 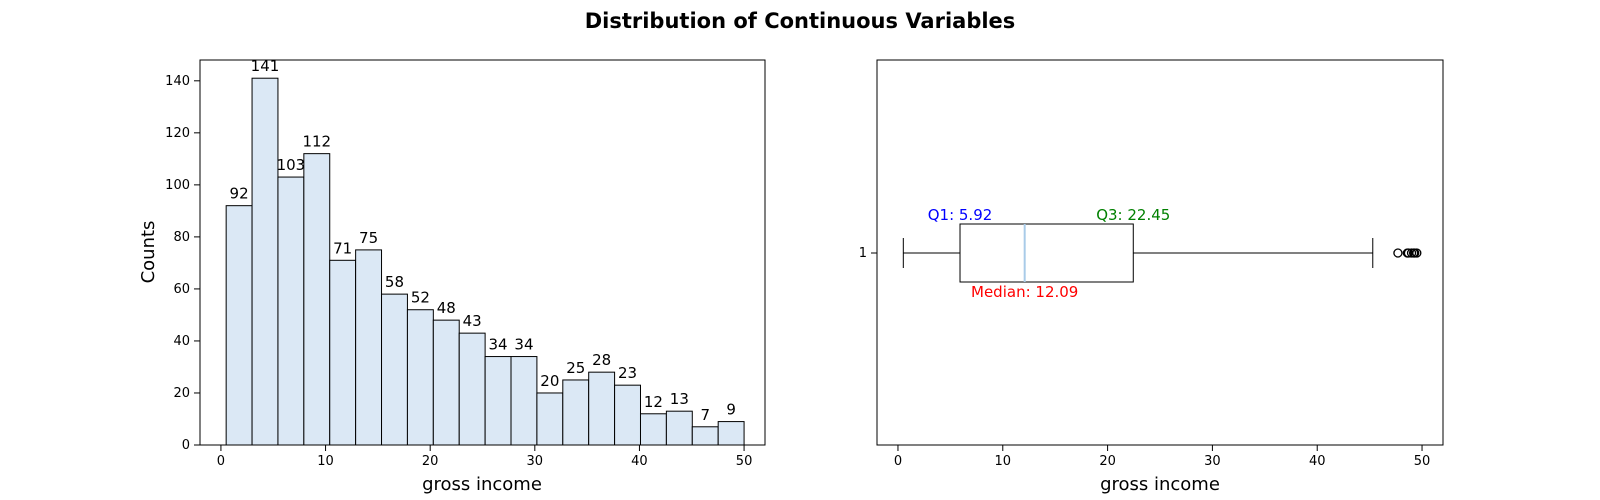 I want to click on histogram-bar-label: 12, so click(x=653, y=402).